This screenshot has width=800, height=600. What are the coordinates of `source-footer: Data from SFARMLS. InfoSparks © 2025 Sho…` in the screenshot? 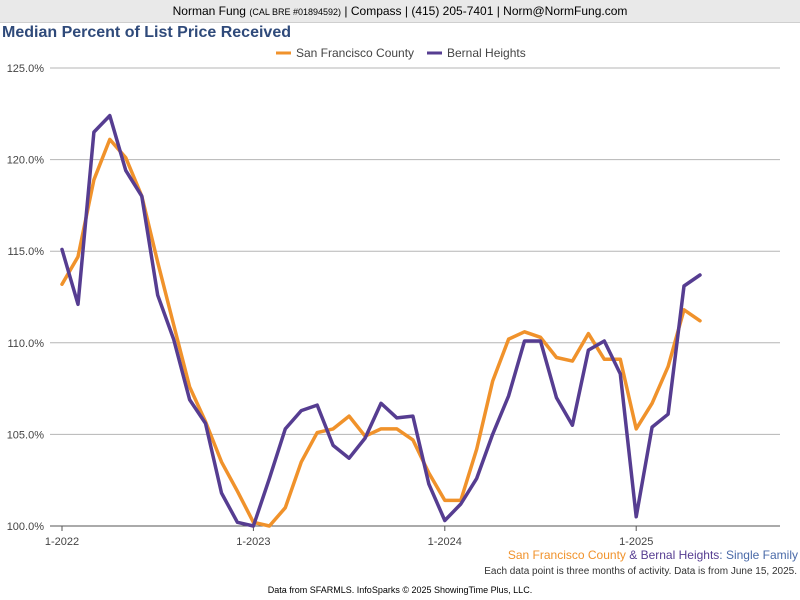 It's located at (400, 590).